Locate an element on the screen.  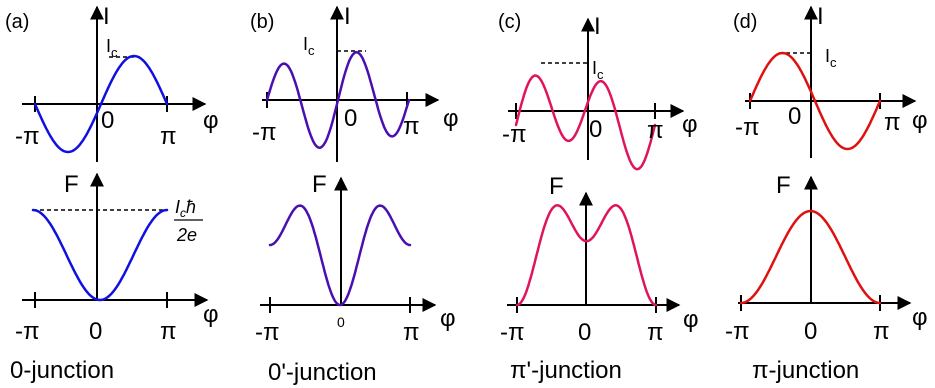
panel-a-pi-bottom-label: π is located at coordinates (168, 331).